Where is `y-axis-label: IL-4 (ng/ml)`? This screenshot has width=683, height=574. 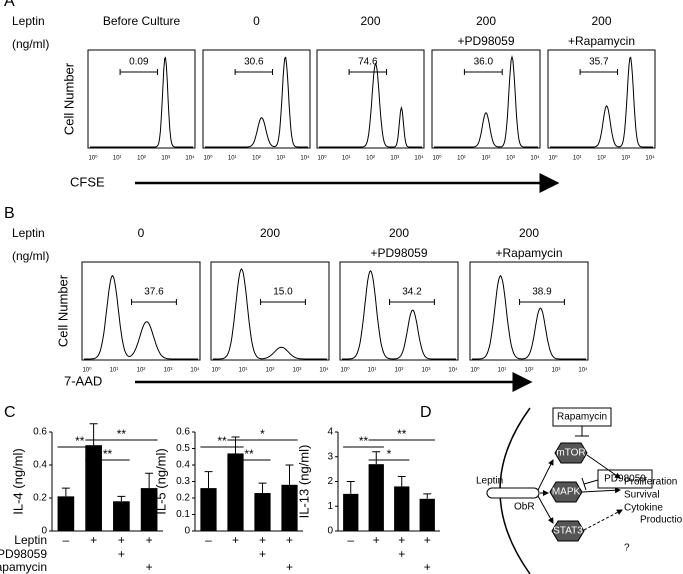 y-axis-label: IL-4 (ng/ml) is located at coordinates (17, 481).